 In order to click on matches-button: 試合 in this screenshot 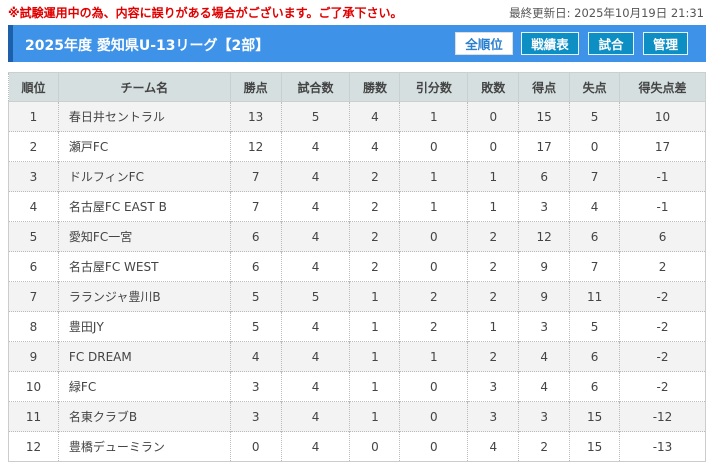, I will do `click(611, 43)`.